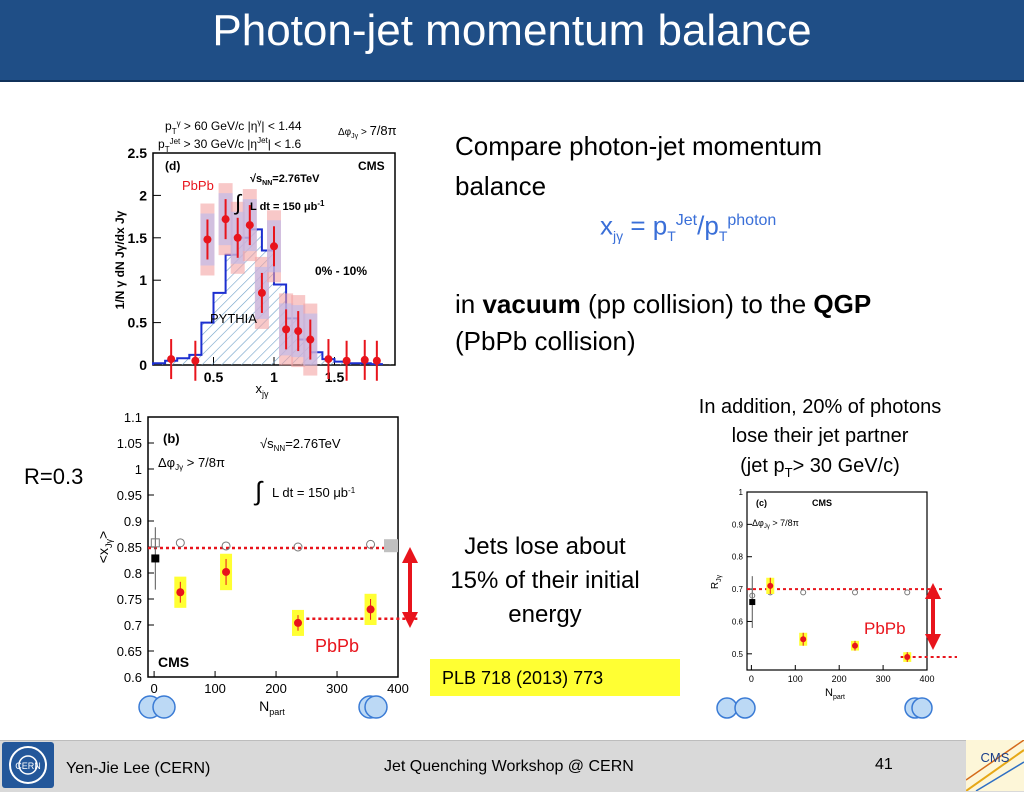  I want to click on dphi-cut-c: ΔφJγ > 7/8π, so click(775, 524).